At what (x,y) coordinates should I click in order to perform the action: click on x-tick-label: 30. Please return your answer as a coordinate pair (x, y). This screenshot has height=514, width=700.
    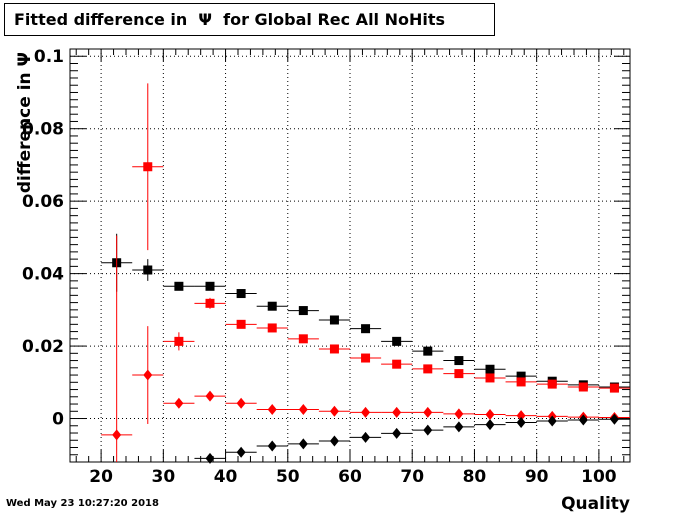
    Looking at the image, I should click on (163, 477).